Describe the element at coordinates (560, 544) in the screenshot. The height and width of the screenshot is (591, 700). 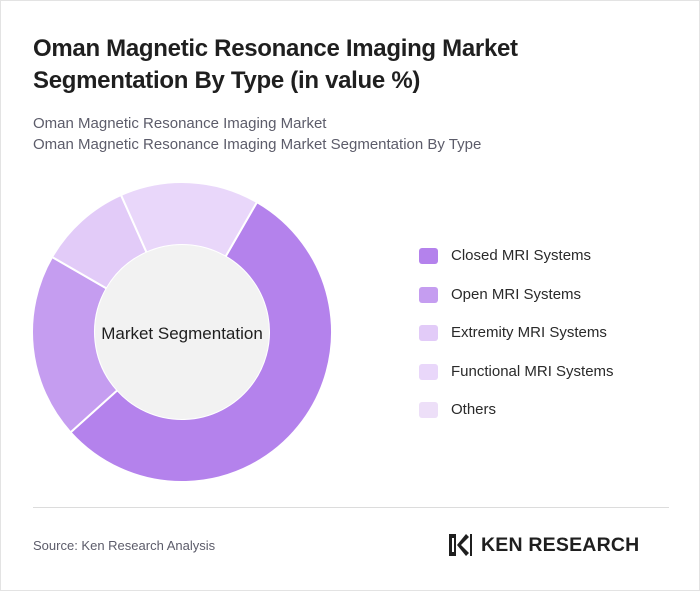
I see `ken-research-logo-text: KEN RESEARCH` at that location.